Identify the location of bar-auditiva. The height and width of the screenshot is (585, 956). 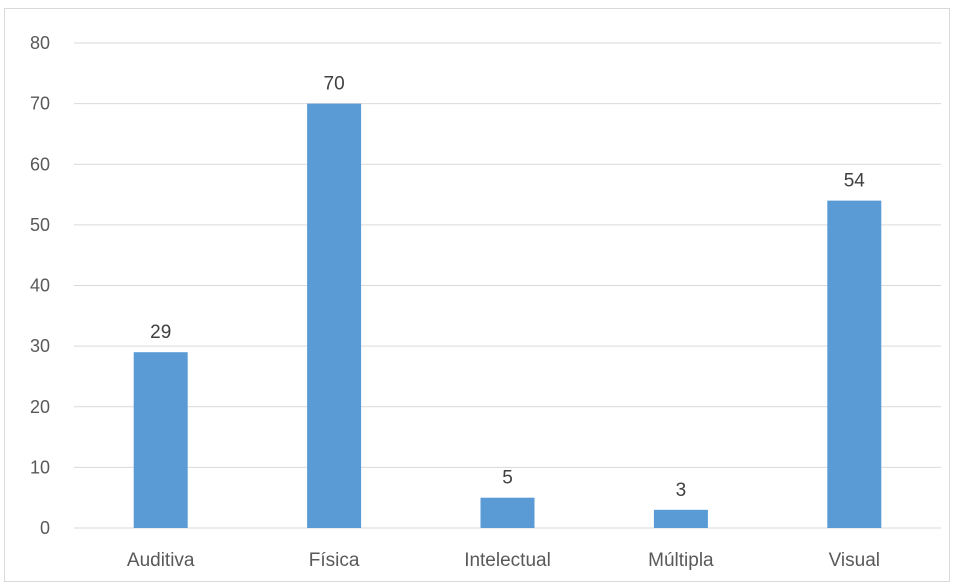
(160, 440).